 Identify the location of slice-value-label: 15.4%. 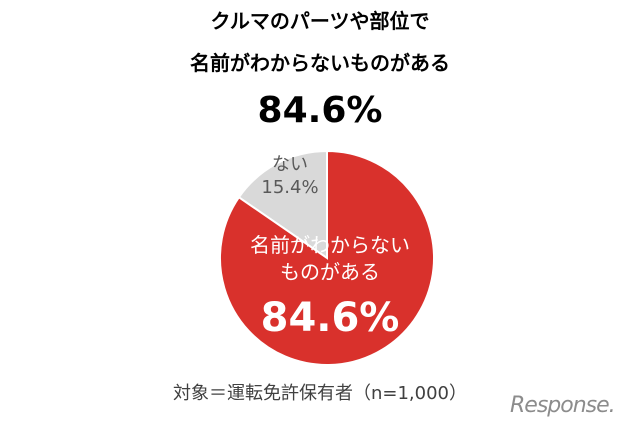
(290, 187).